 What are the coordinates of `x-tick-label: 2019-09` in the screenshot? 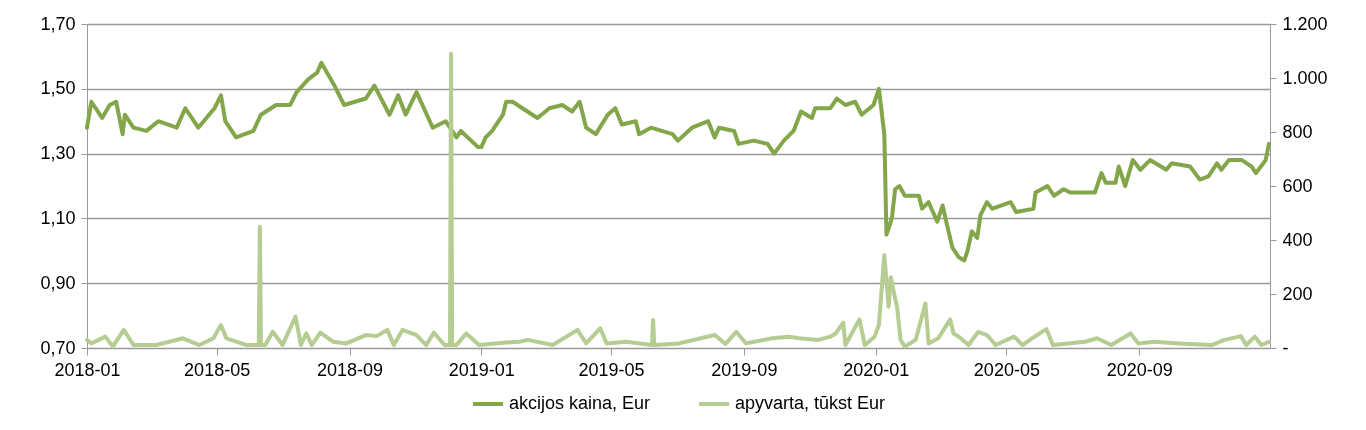 It's located at (744, 369).